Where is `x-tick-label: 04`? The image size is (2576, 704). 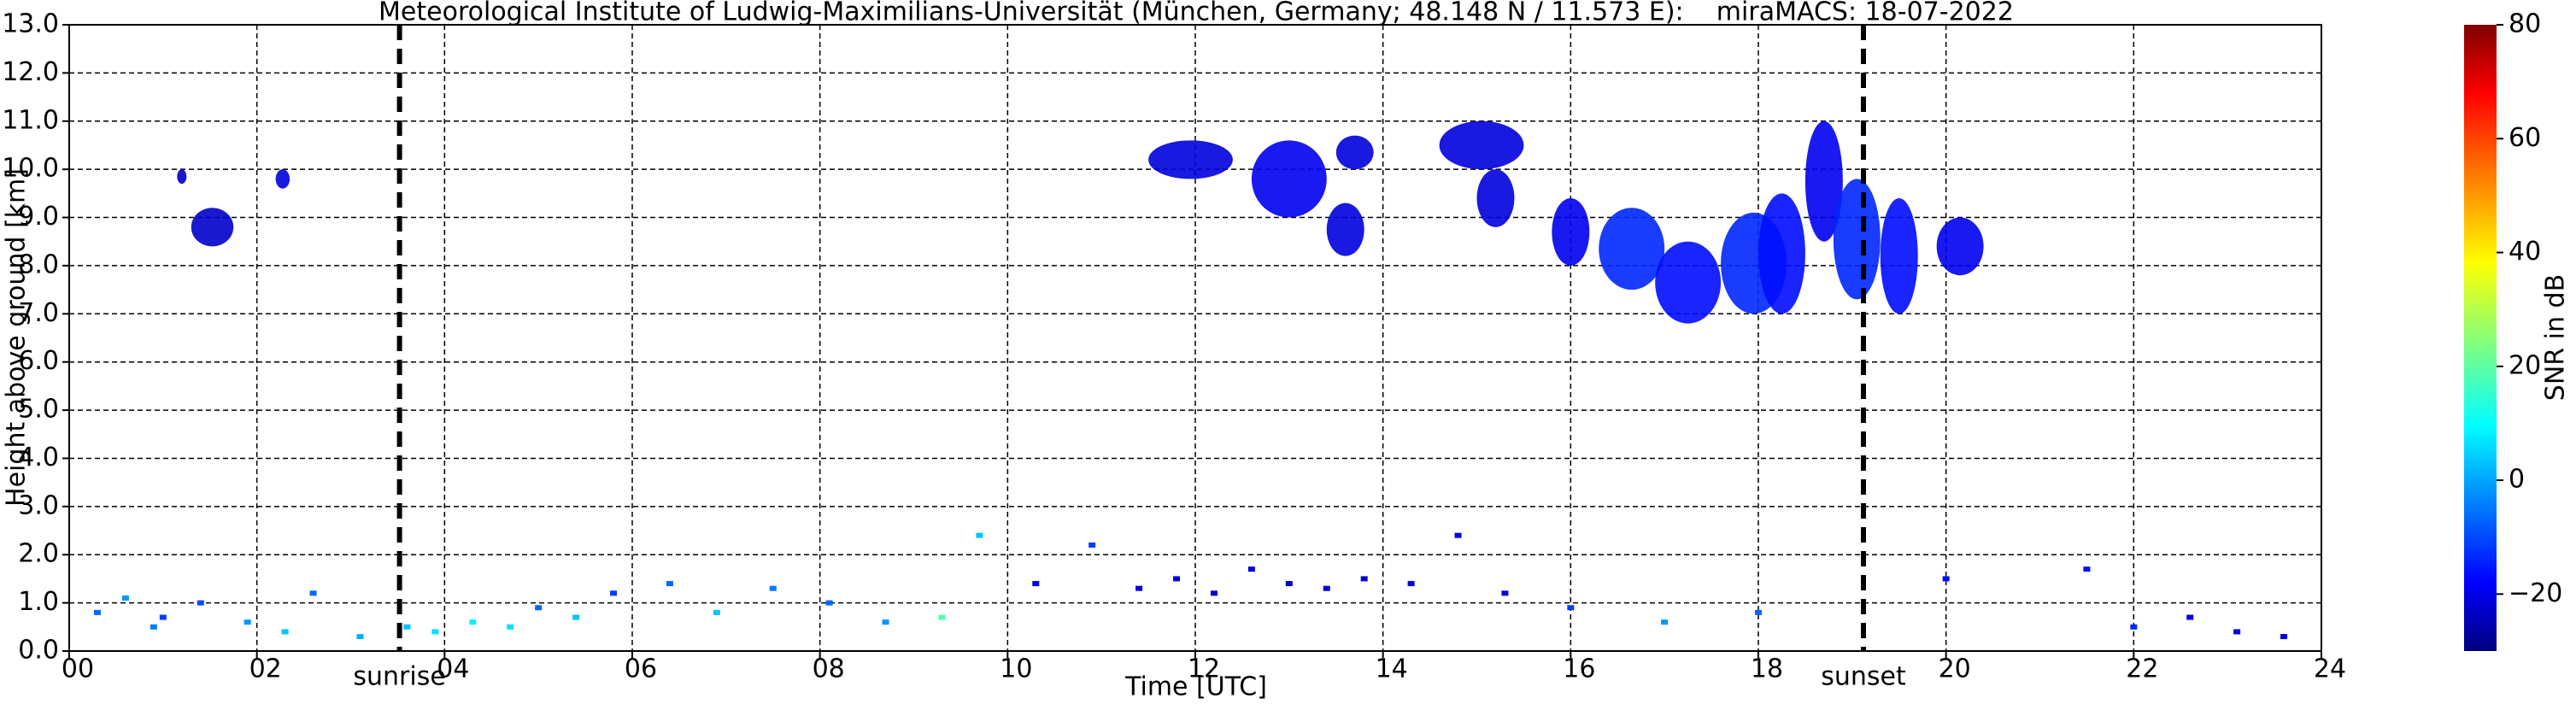
x-tick-label: 04 is located at coordinates (453, 669).